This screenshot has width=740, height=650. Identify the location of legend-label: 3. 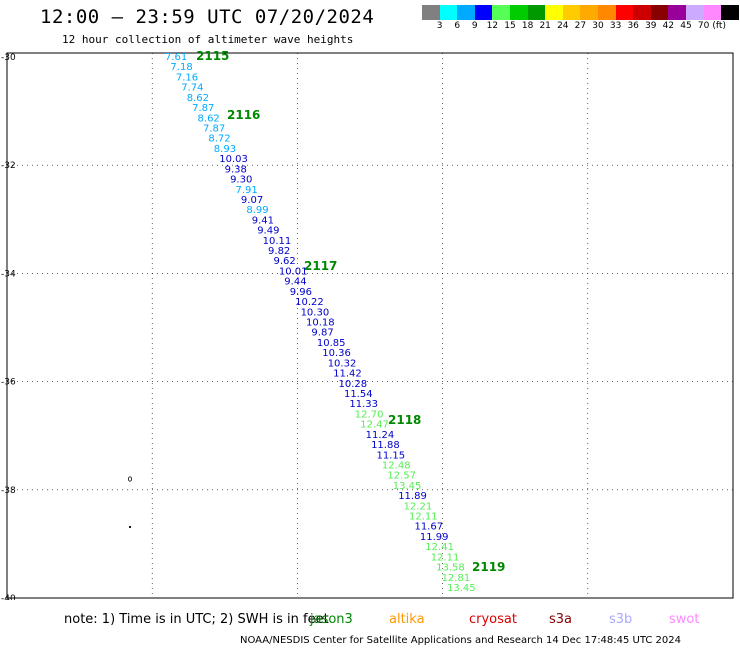
(439, 26).